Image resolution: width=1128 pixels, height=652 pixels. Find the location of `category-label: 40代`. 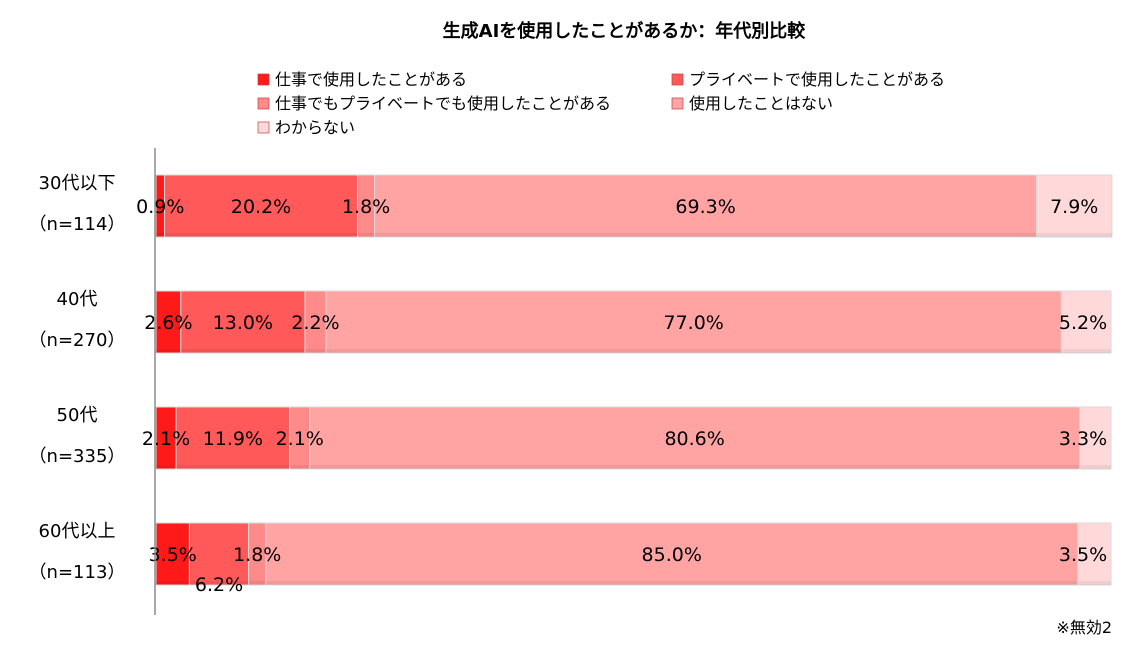

category-label: 40代 is located at coordinates (77, 299).